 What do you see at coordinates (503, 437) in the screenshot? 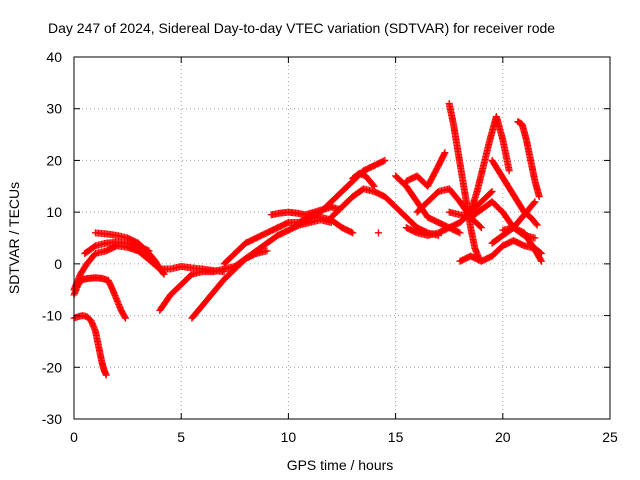
I see `x-tick-label: 20` at bounding box center [503, 437].